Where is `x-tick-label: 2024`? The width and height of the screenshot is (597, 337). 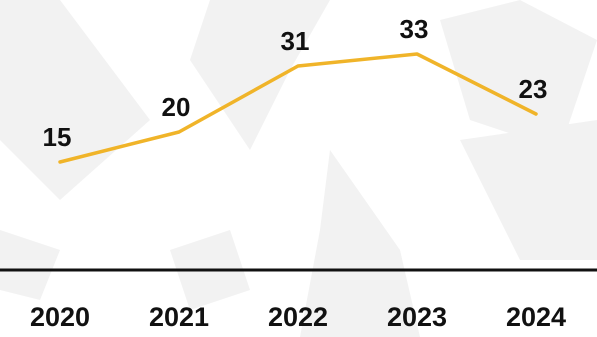 x-tick-label: 2024 is located at coordinates (536, 317).